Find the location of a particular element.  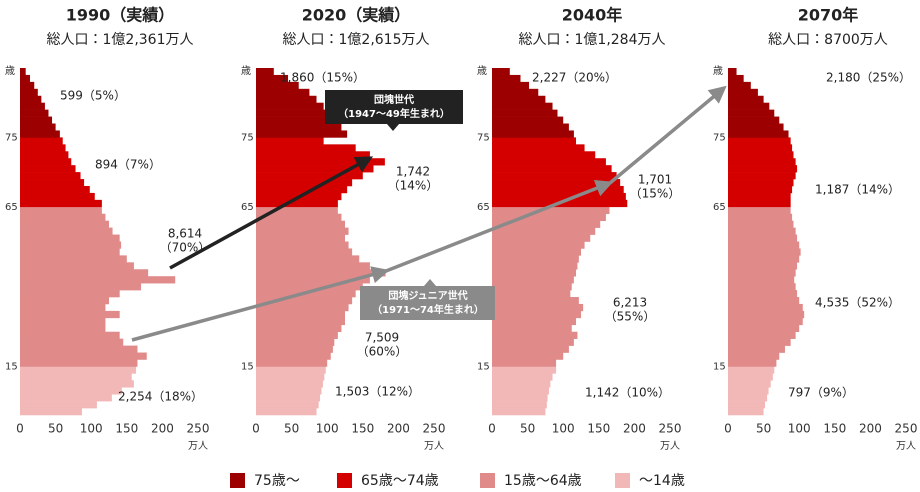

chart-title: 2070年 is located at coordinates (828, 15).